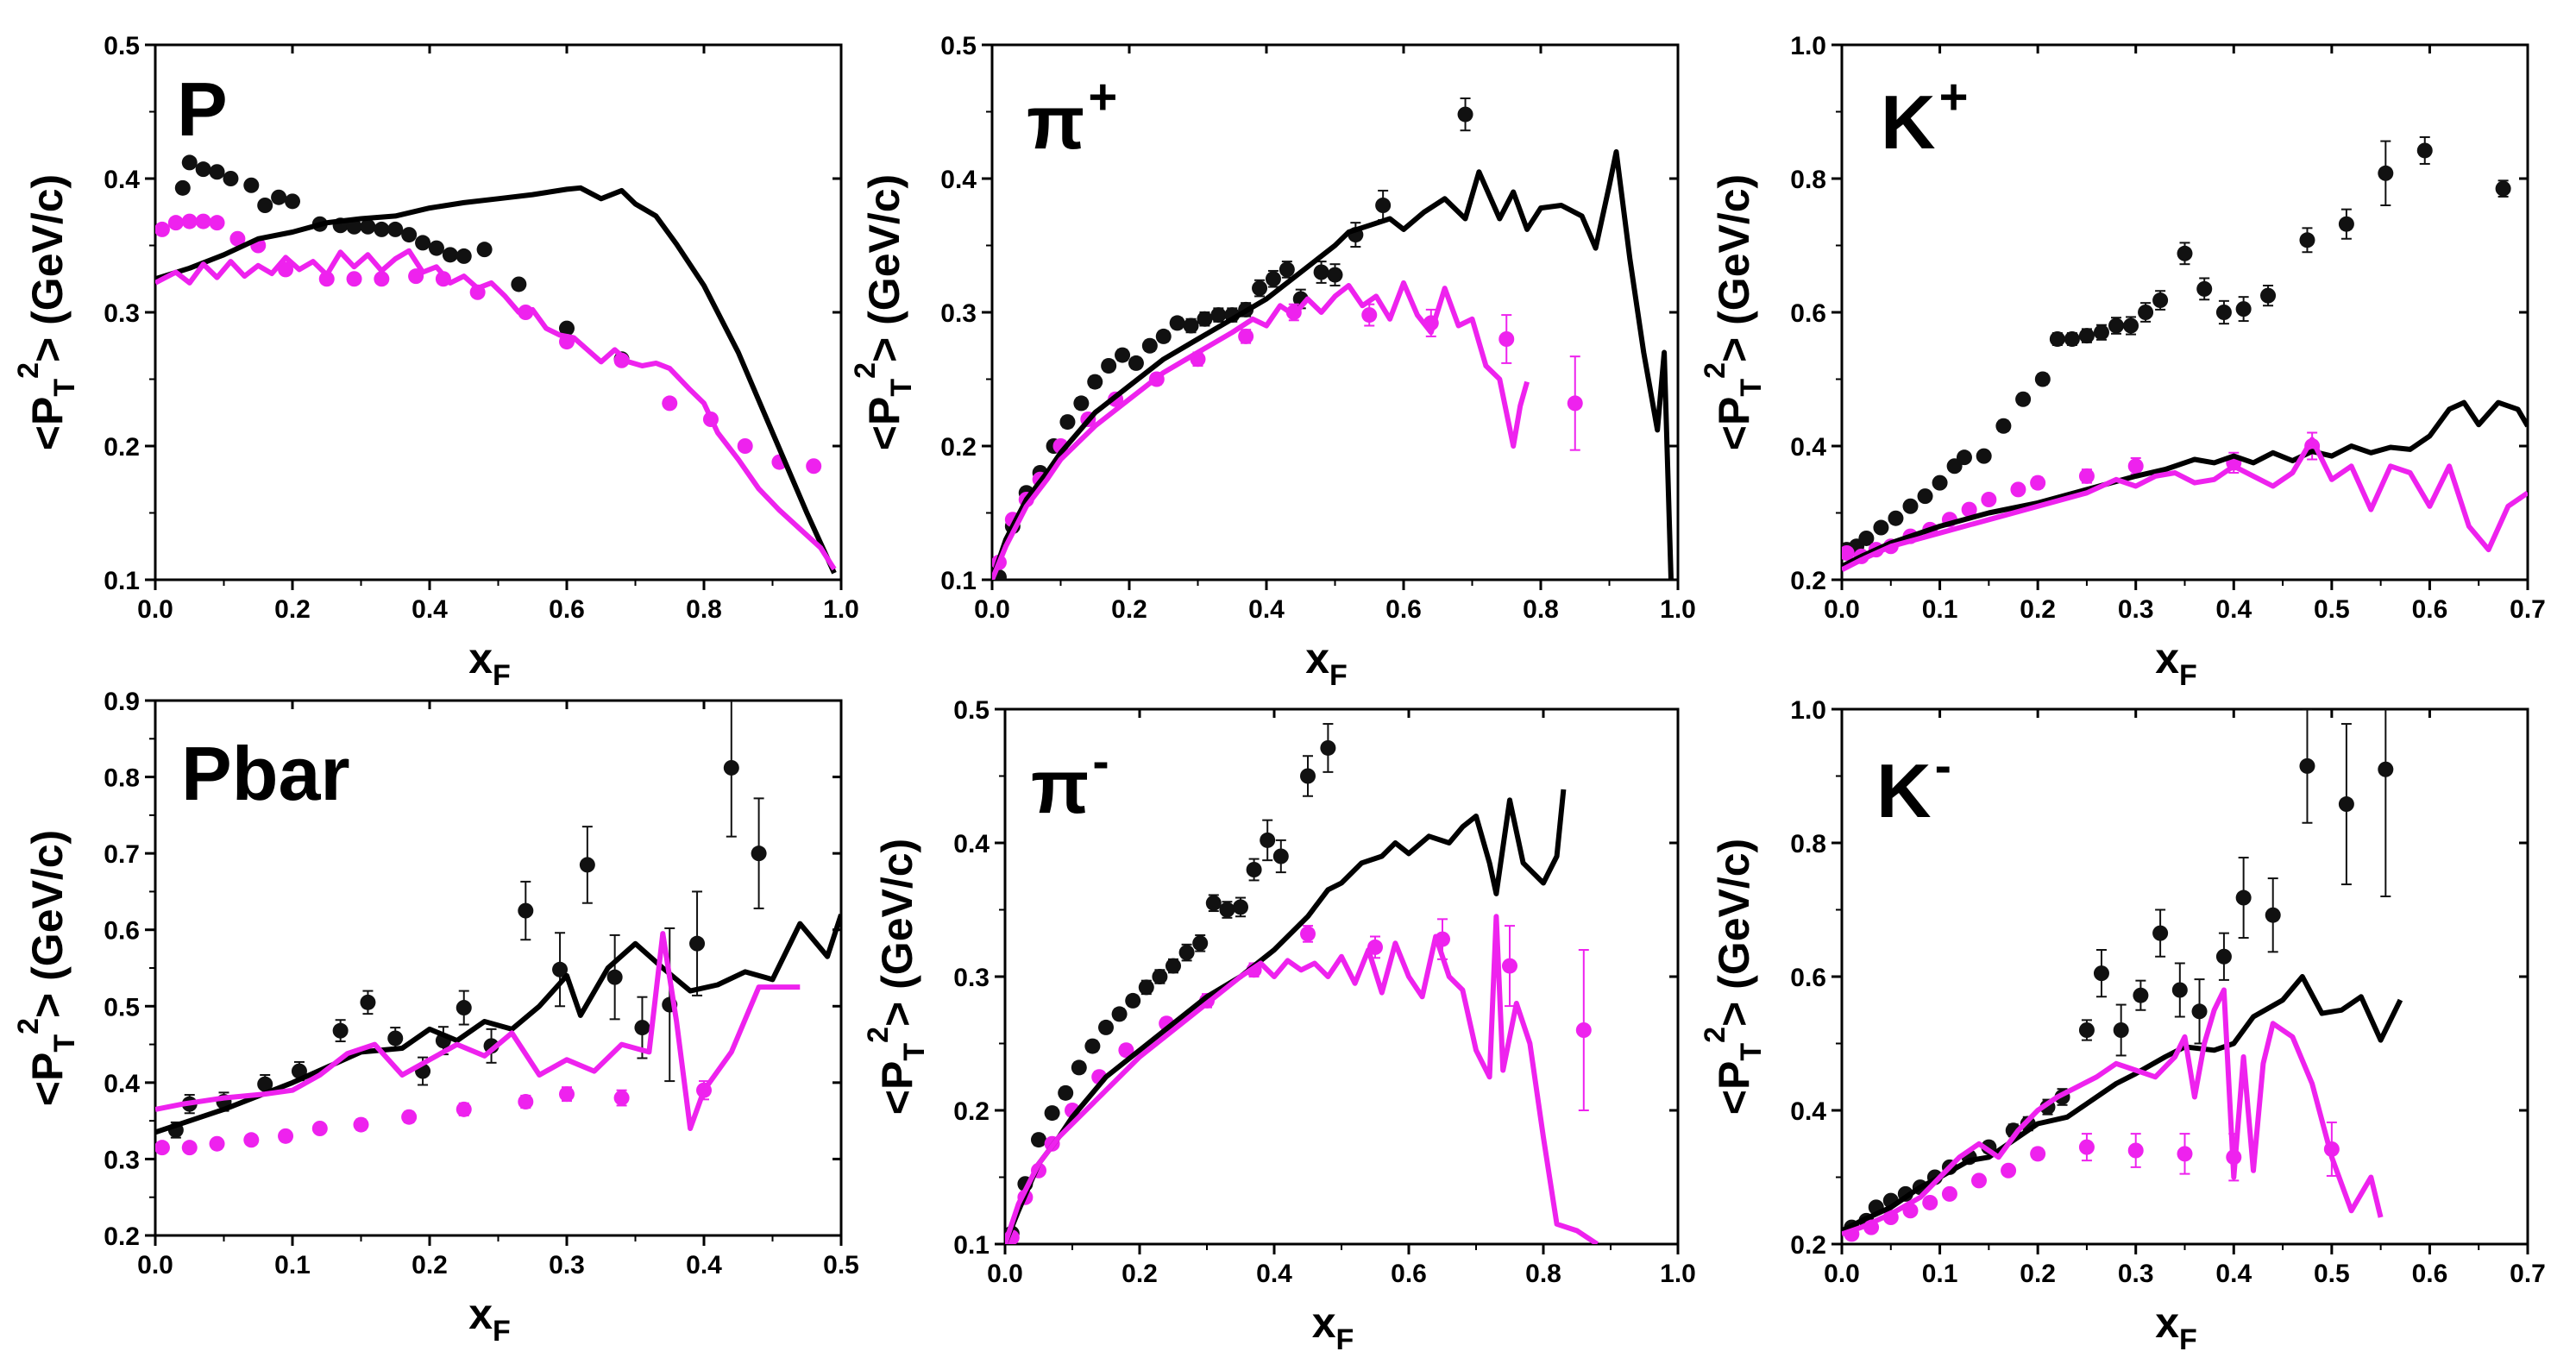  I want to click on particle-label: π-, so click(1070, 781).